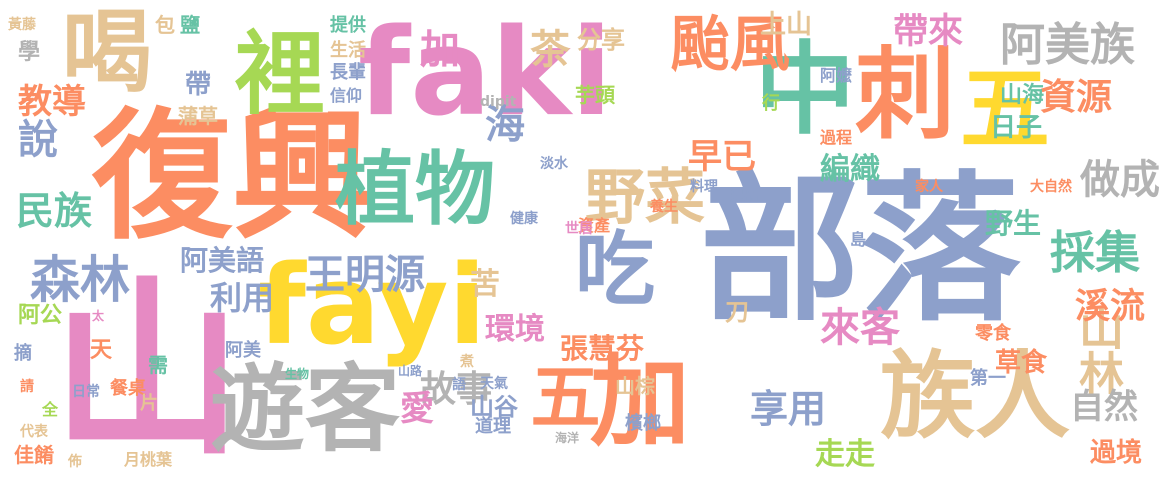  I want to click on word: 苦, so click(485, 284).